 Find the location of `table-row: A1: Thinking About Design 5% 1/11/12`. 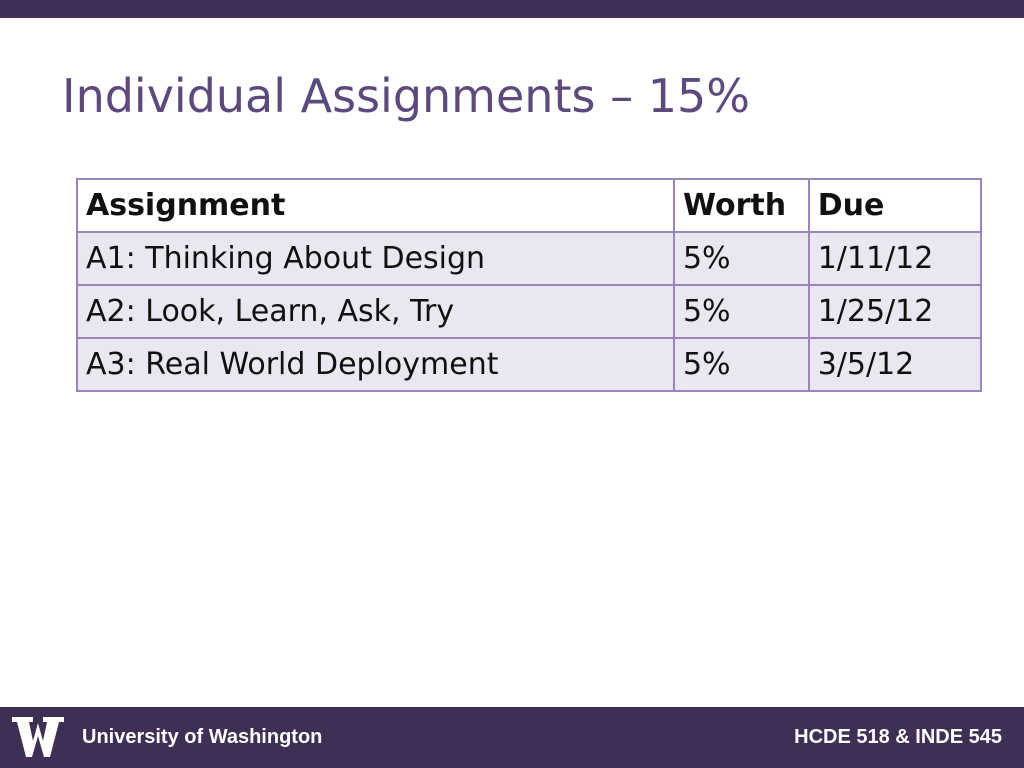

table-row: A1: Thinking About Design 5% 1/11/12 is located at coordinates (529, 258).